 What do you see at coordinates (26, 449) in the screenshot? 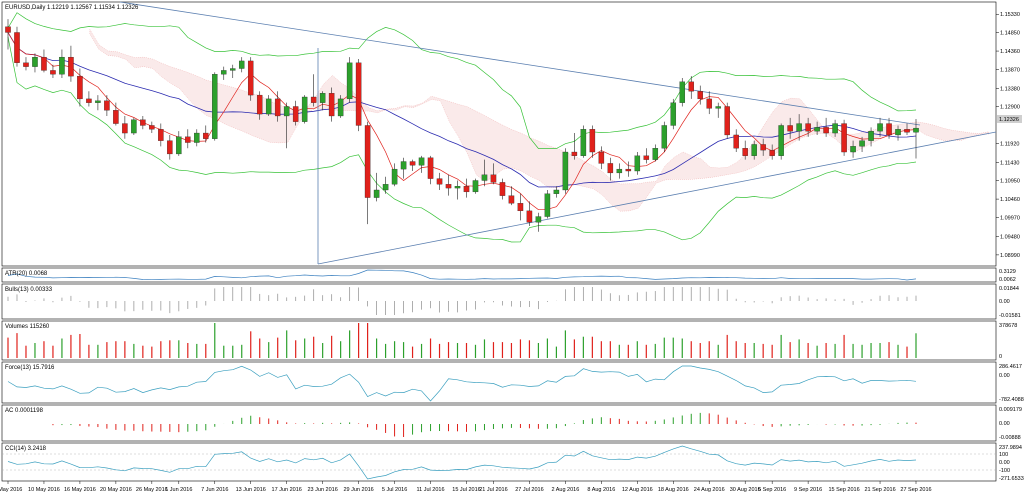
I see `cci-title: CCI(14) 3.2418` at bounding box center [26, 449].